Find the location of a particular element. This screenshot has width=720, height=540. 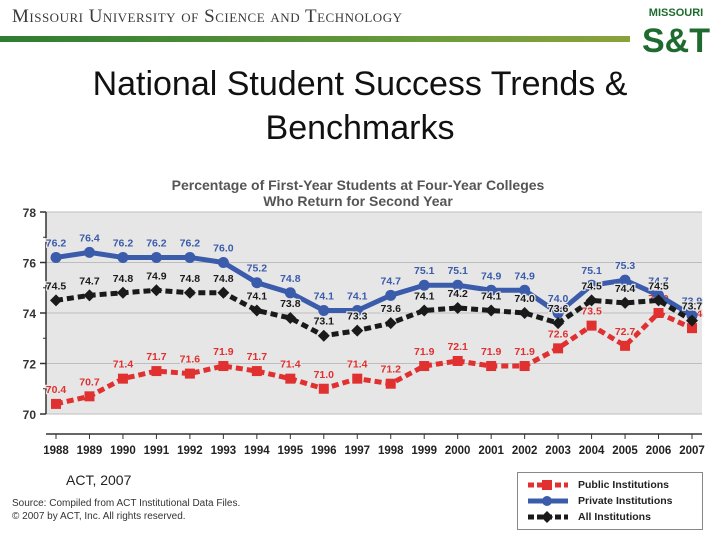

chart-subtitle: Who Return for Second Year is located at coordinates (358, 201).